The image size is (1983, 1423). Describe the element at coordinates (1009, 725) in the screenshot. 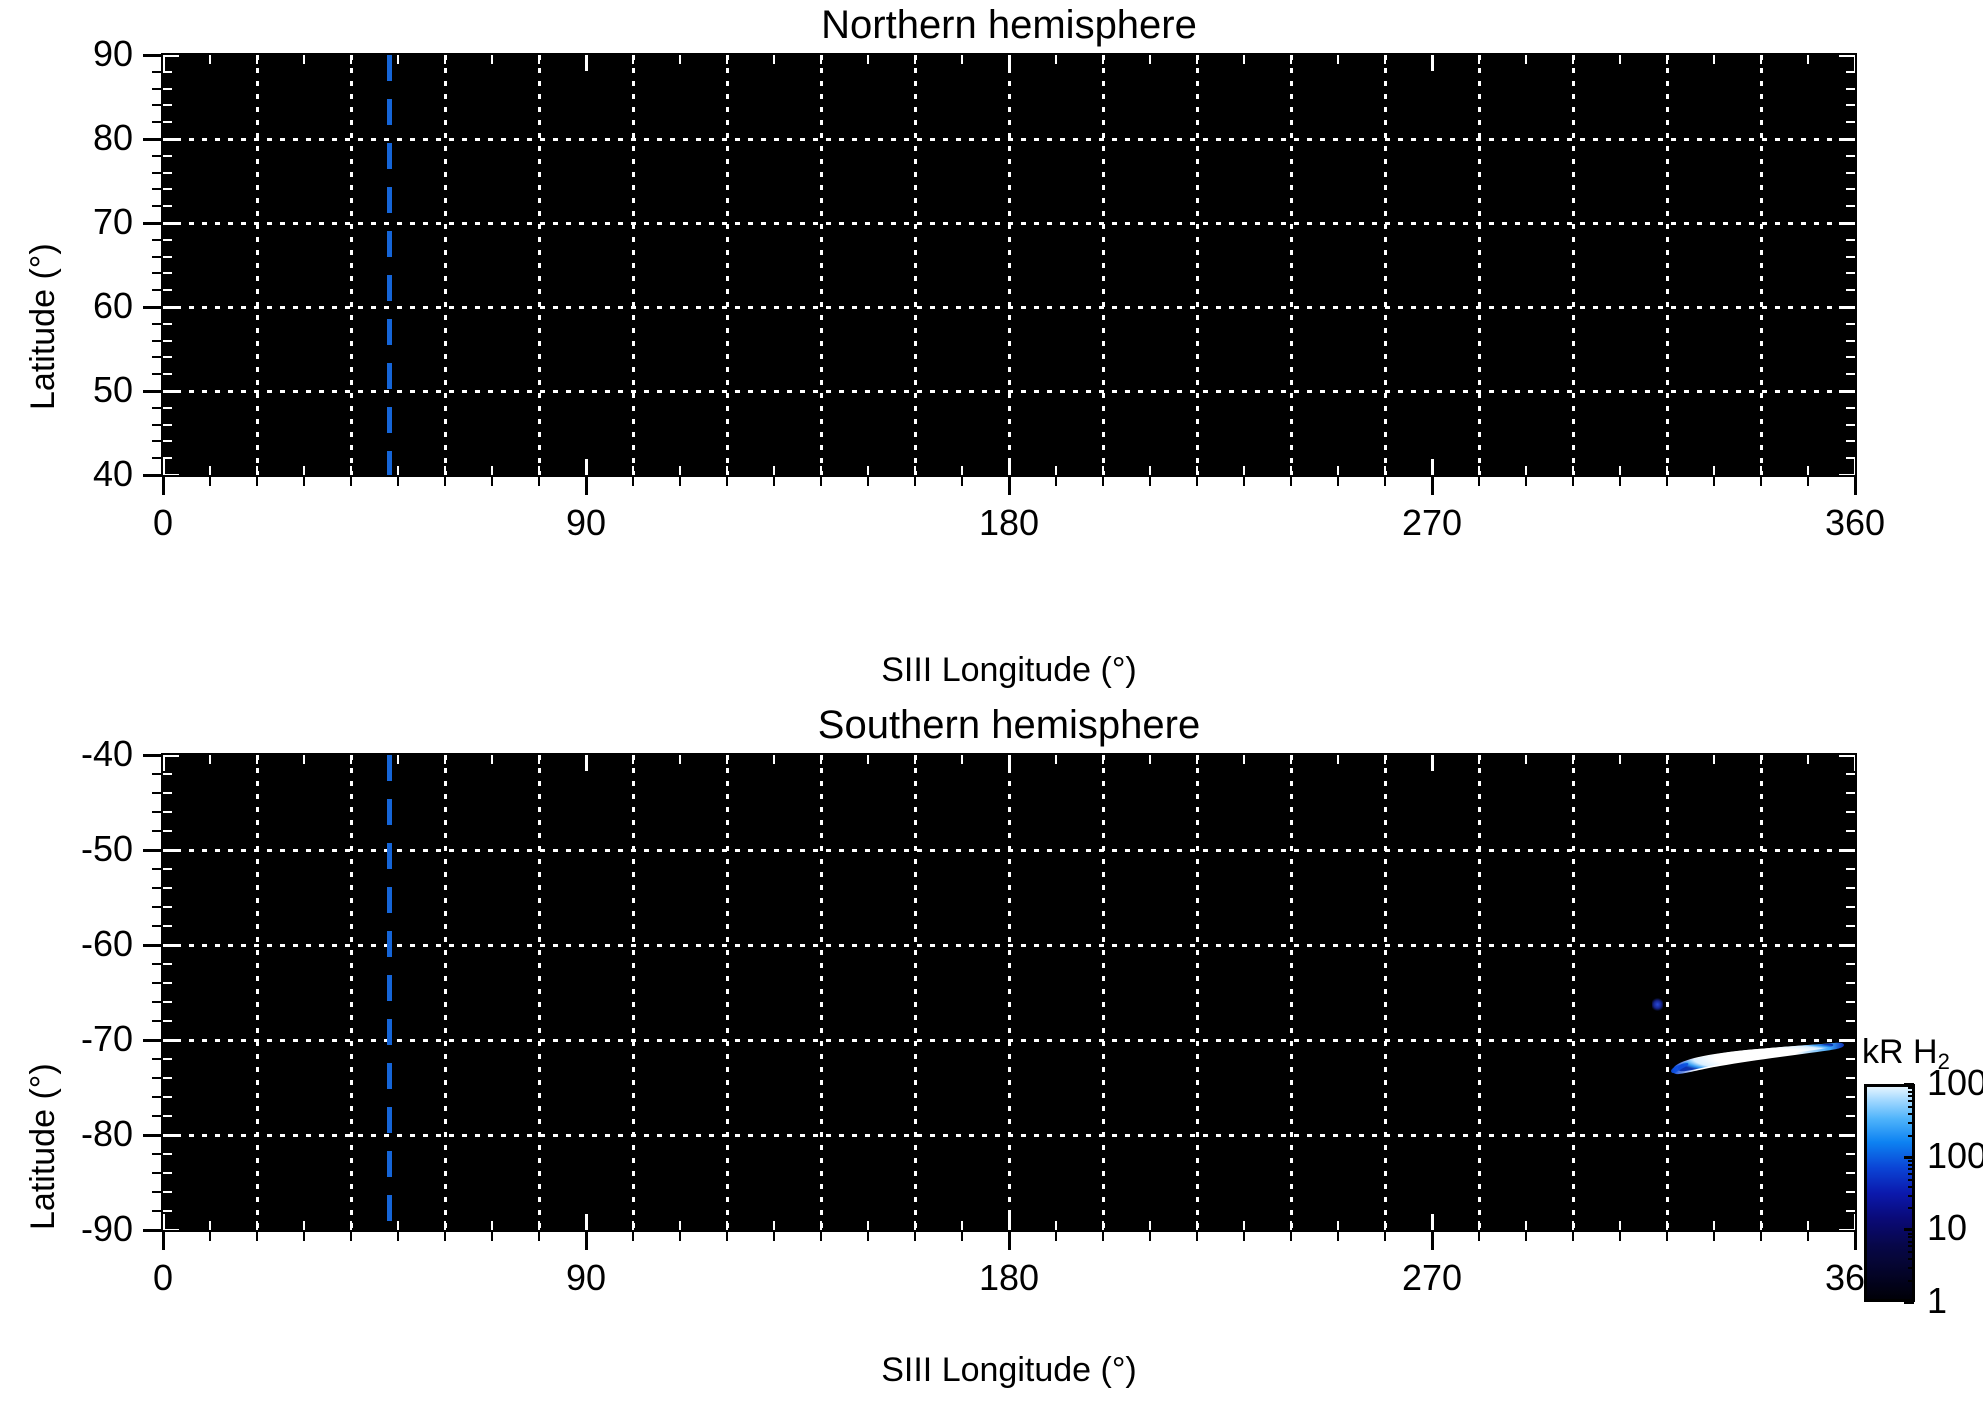

I see `panel-title-southern: Southern hemisphere` at that location.